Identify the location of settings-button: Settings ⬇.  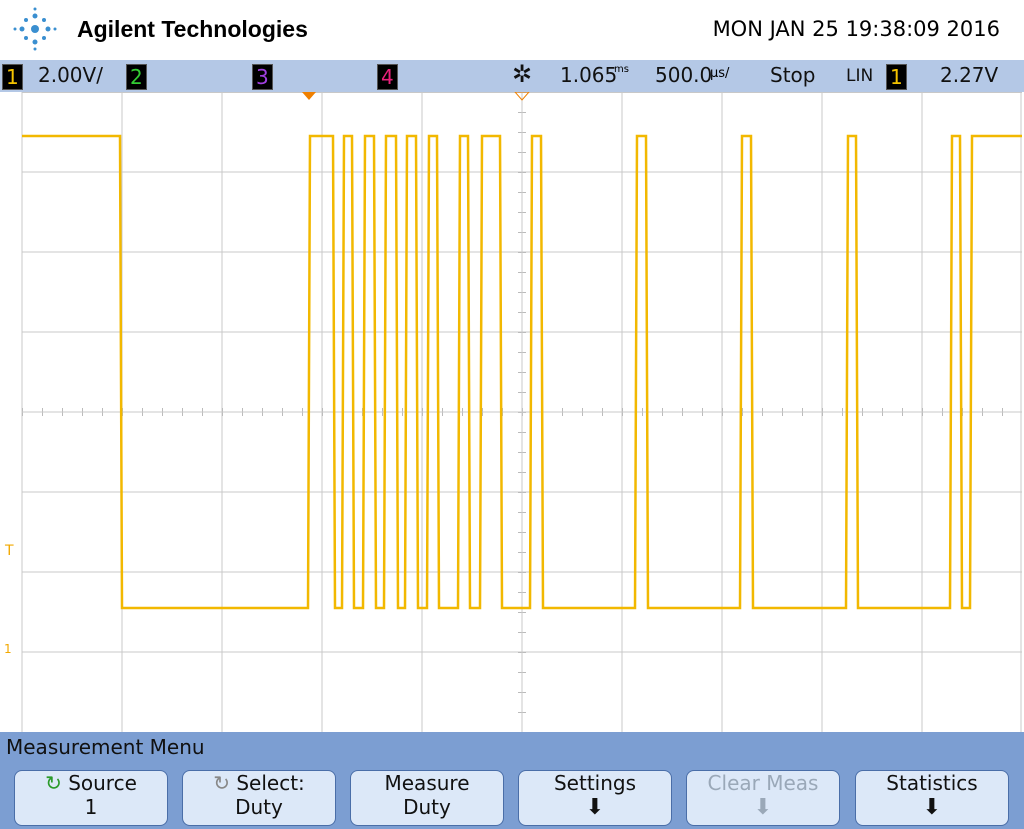
(595, 798).